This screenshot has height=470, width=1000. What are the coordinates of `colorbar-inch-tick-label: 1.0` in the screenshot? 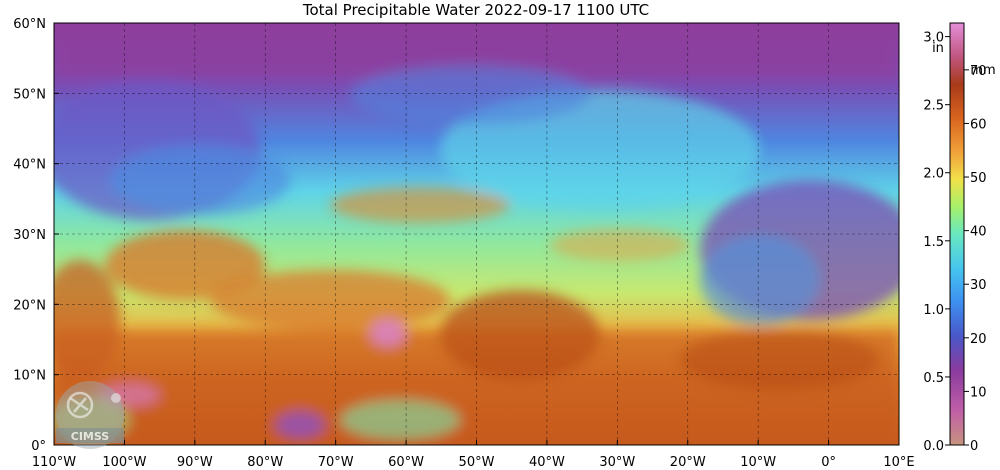 It's located at (933, 310).